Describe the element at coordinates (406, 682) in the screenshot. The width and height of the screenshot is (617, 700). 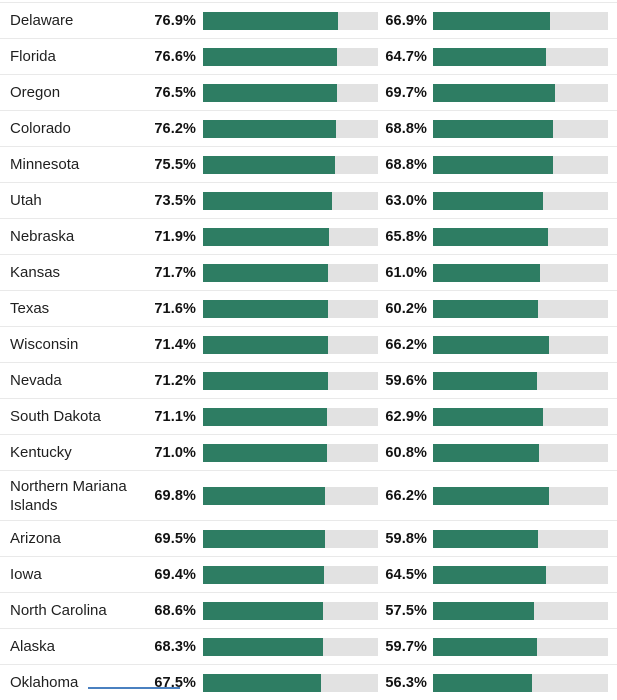
I see `value-right: 56.3%` at that location.